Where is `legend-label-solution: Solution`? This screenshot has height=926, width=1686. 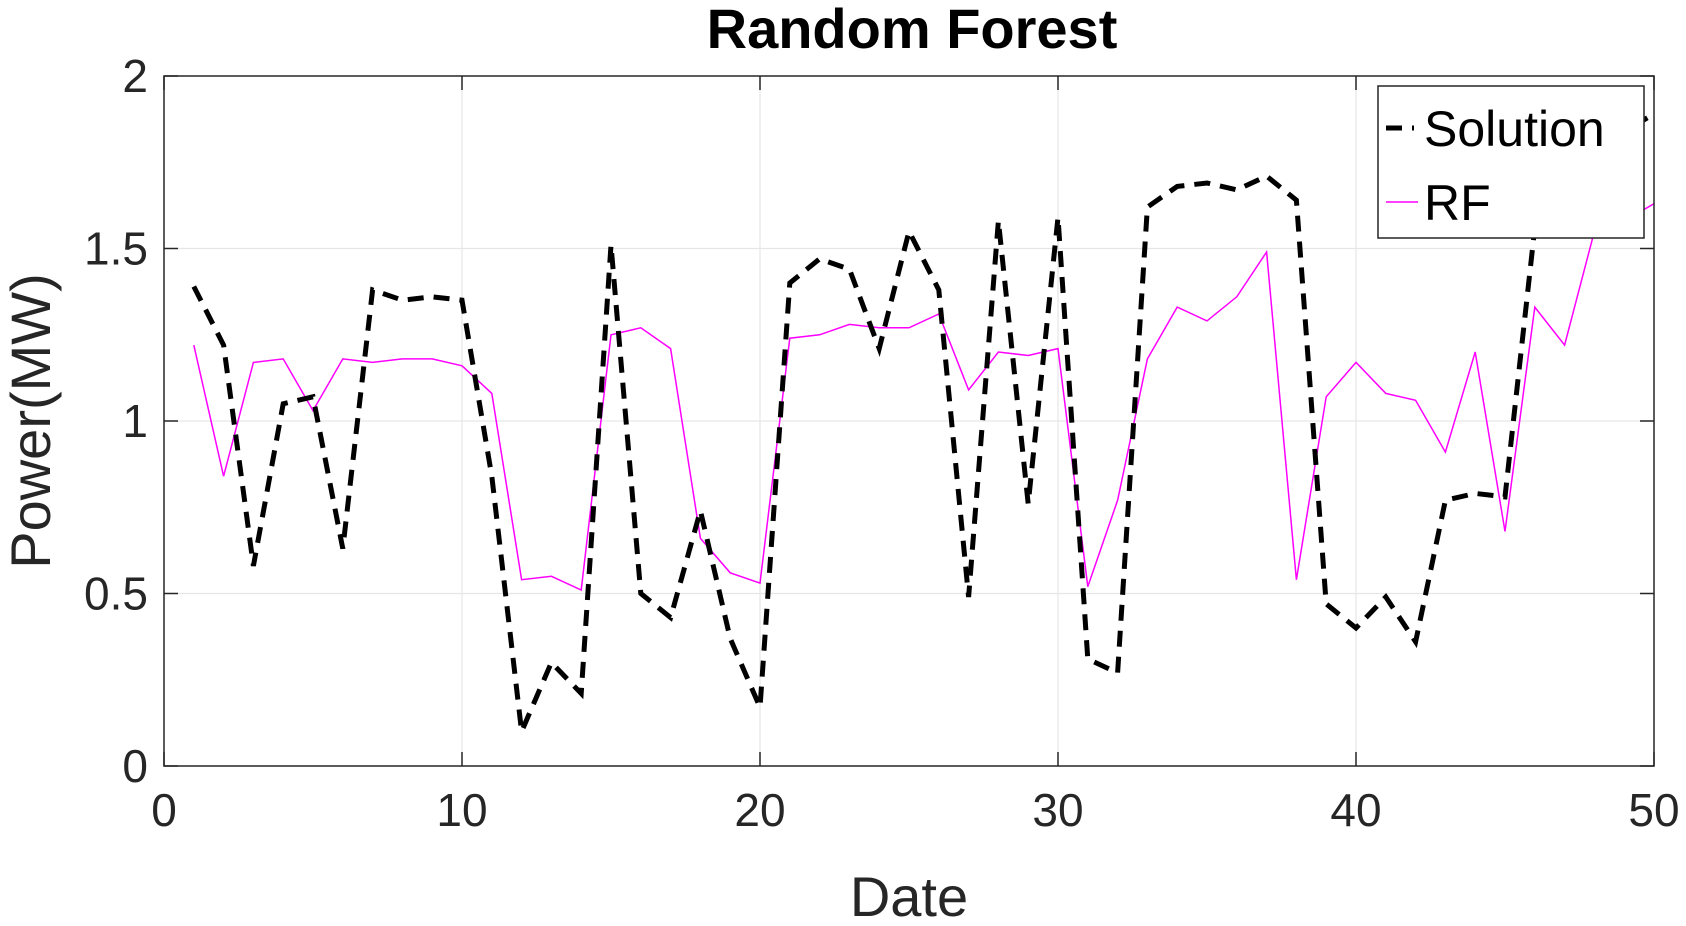 legend-label-solution: Solution is located at coordinates (1514, 129).